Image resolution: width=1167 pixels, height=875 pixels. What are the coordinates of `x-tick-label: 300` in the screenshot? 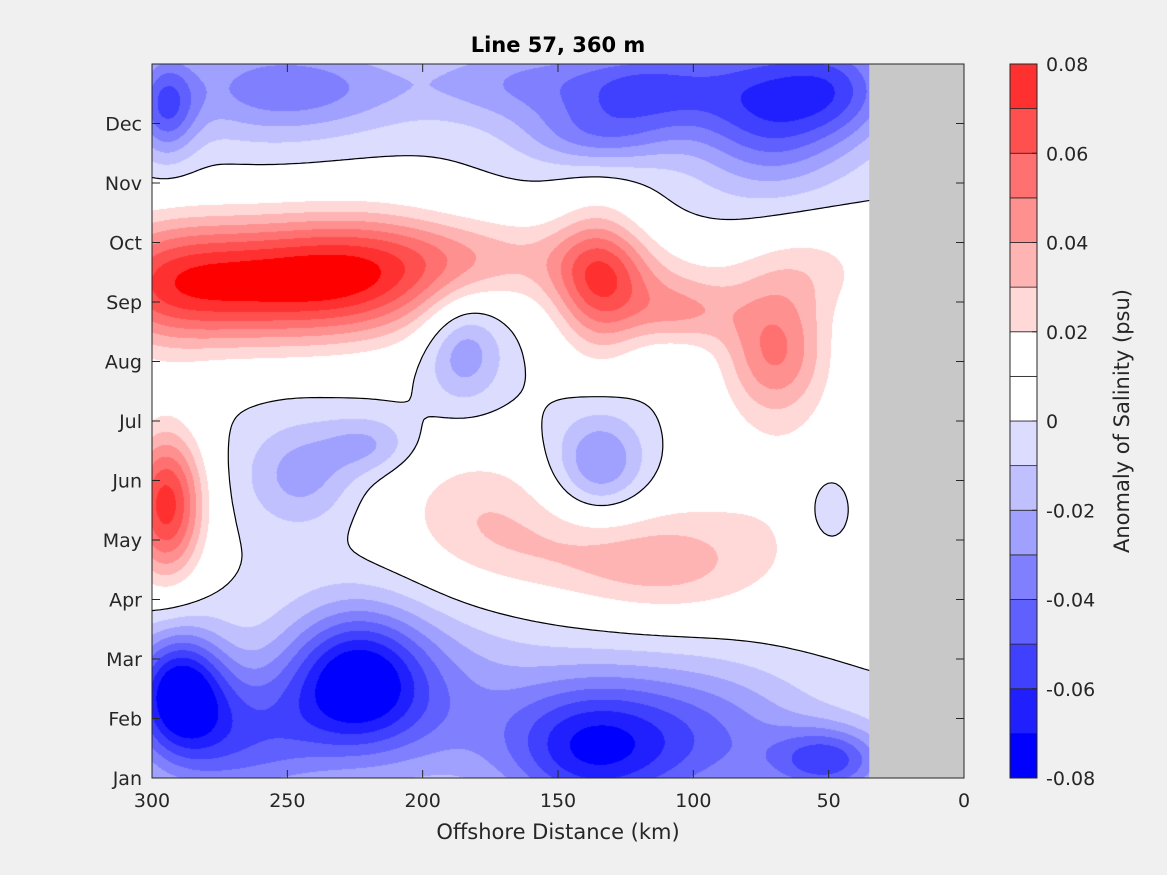 It's located at (152, 801).